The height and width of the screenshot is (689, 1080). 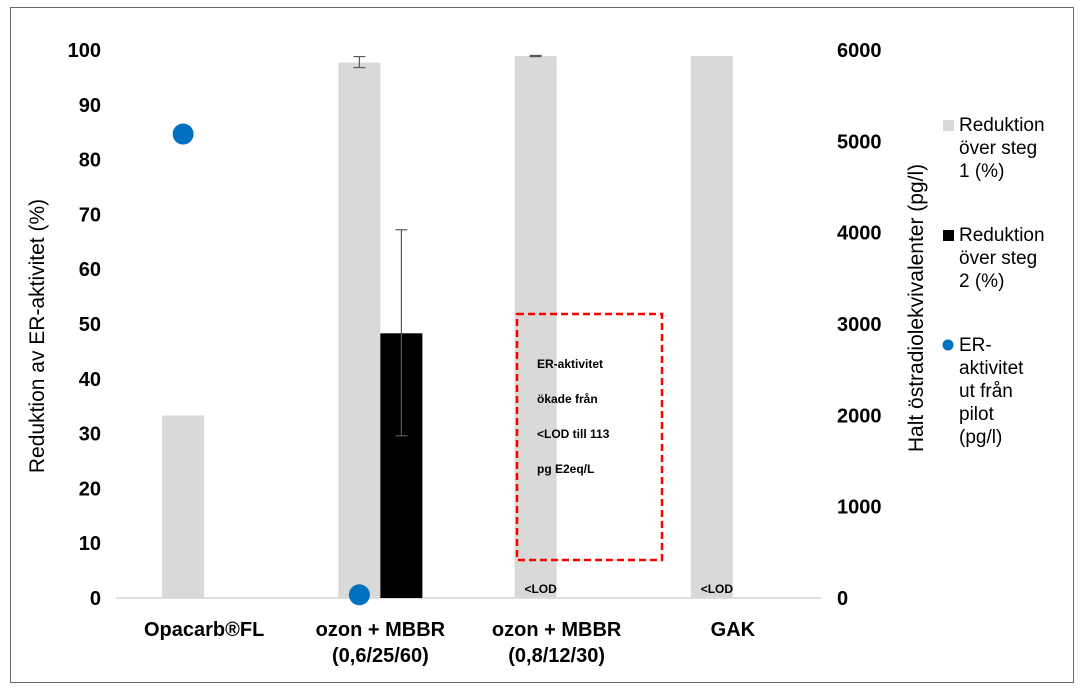 What do you see at coordinates (859, 508) in the screenshot?
I see `y2-tick-label: 1000` at bounding box center [859, 508].